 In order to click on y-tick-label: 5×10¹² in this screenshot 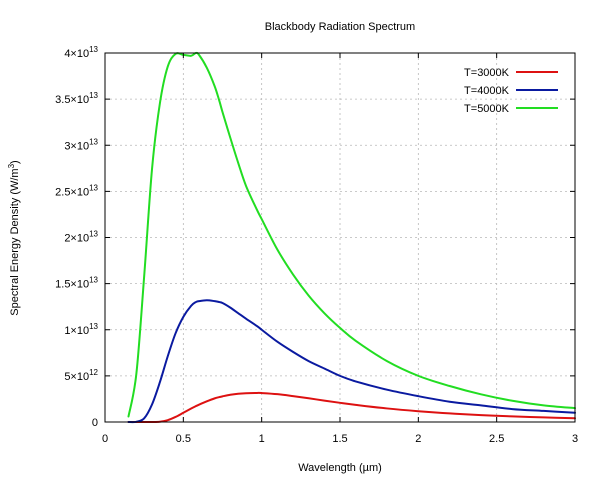, I will do `click(81, 375)`.